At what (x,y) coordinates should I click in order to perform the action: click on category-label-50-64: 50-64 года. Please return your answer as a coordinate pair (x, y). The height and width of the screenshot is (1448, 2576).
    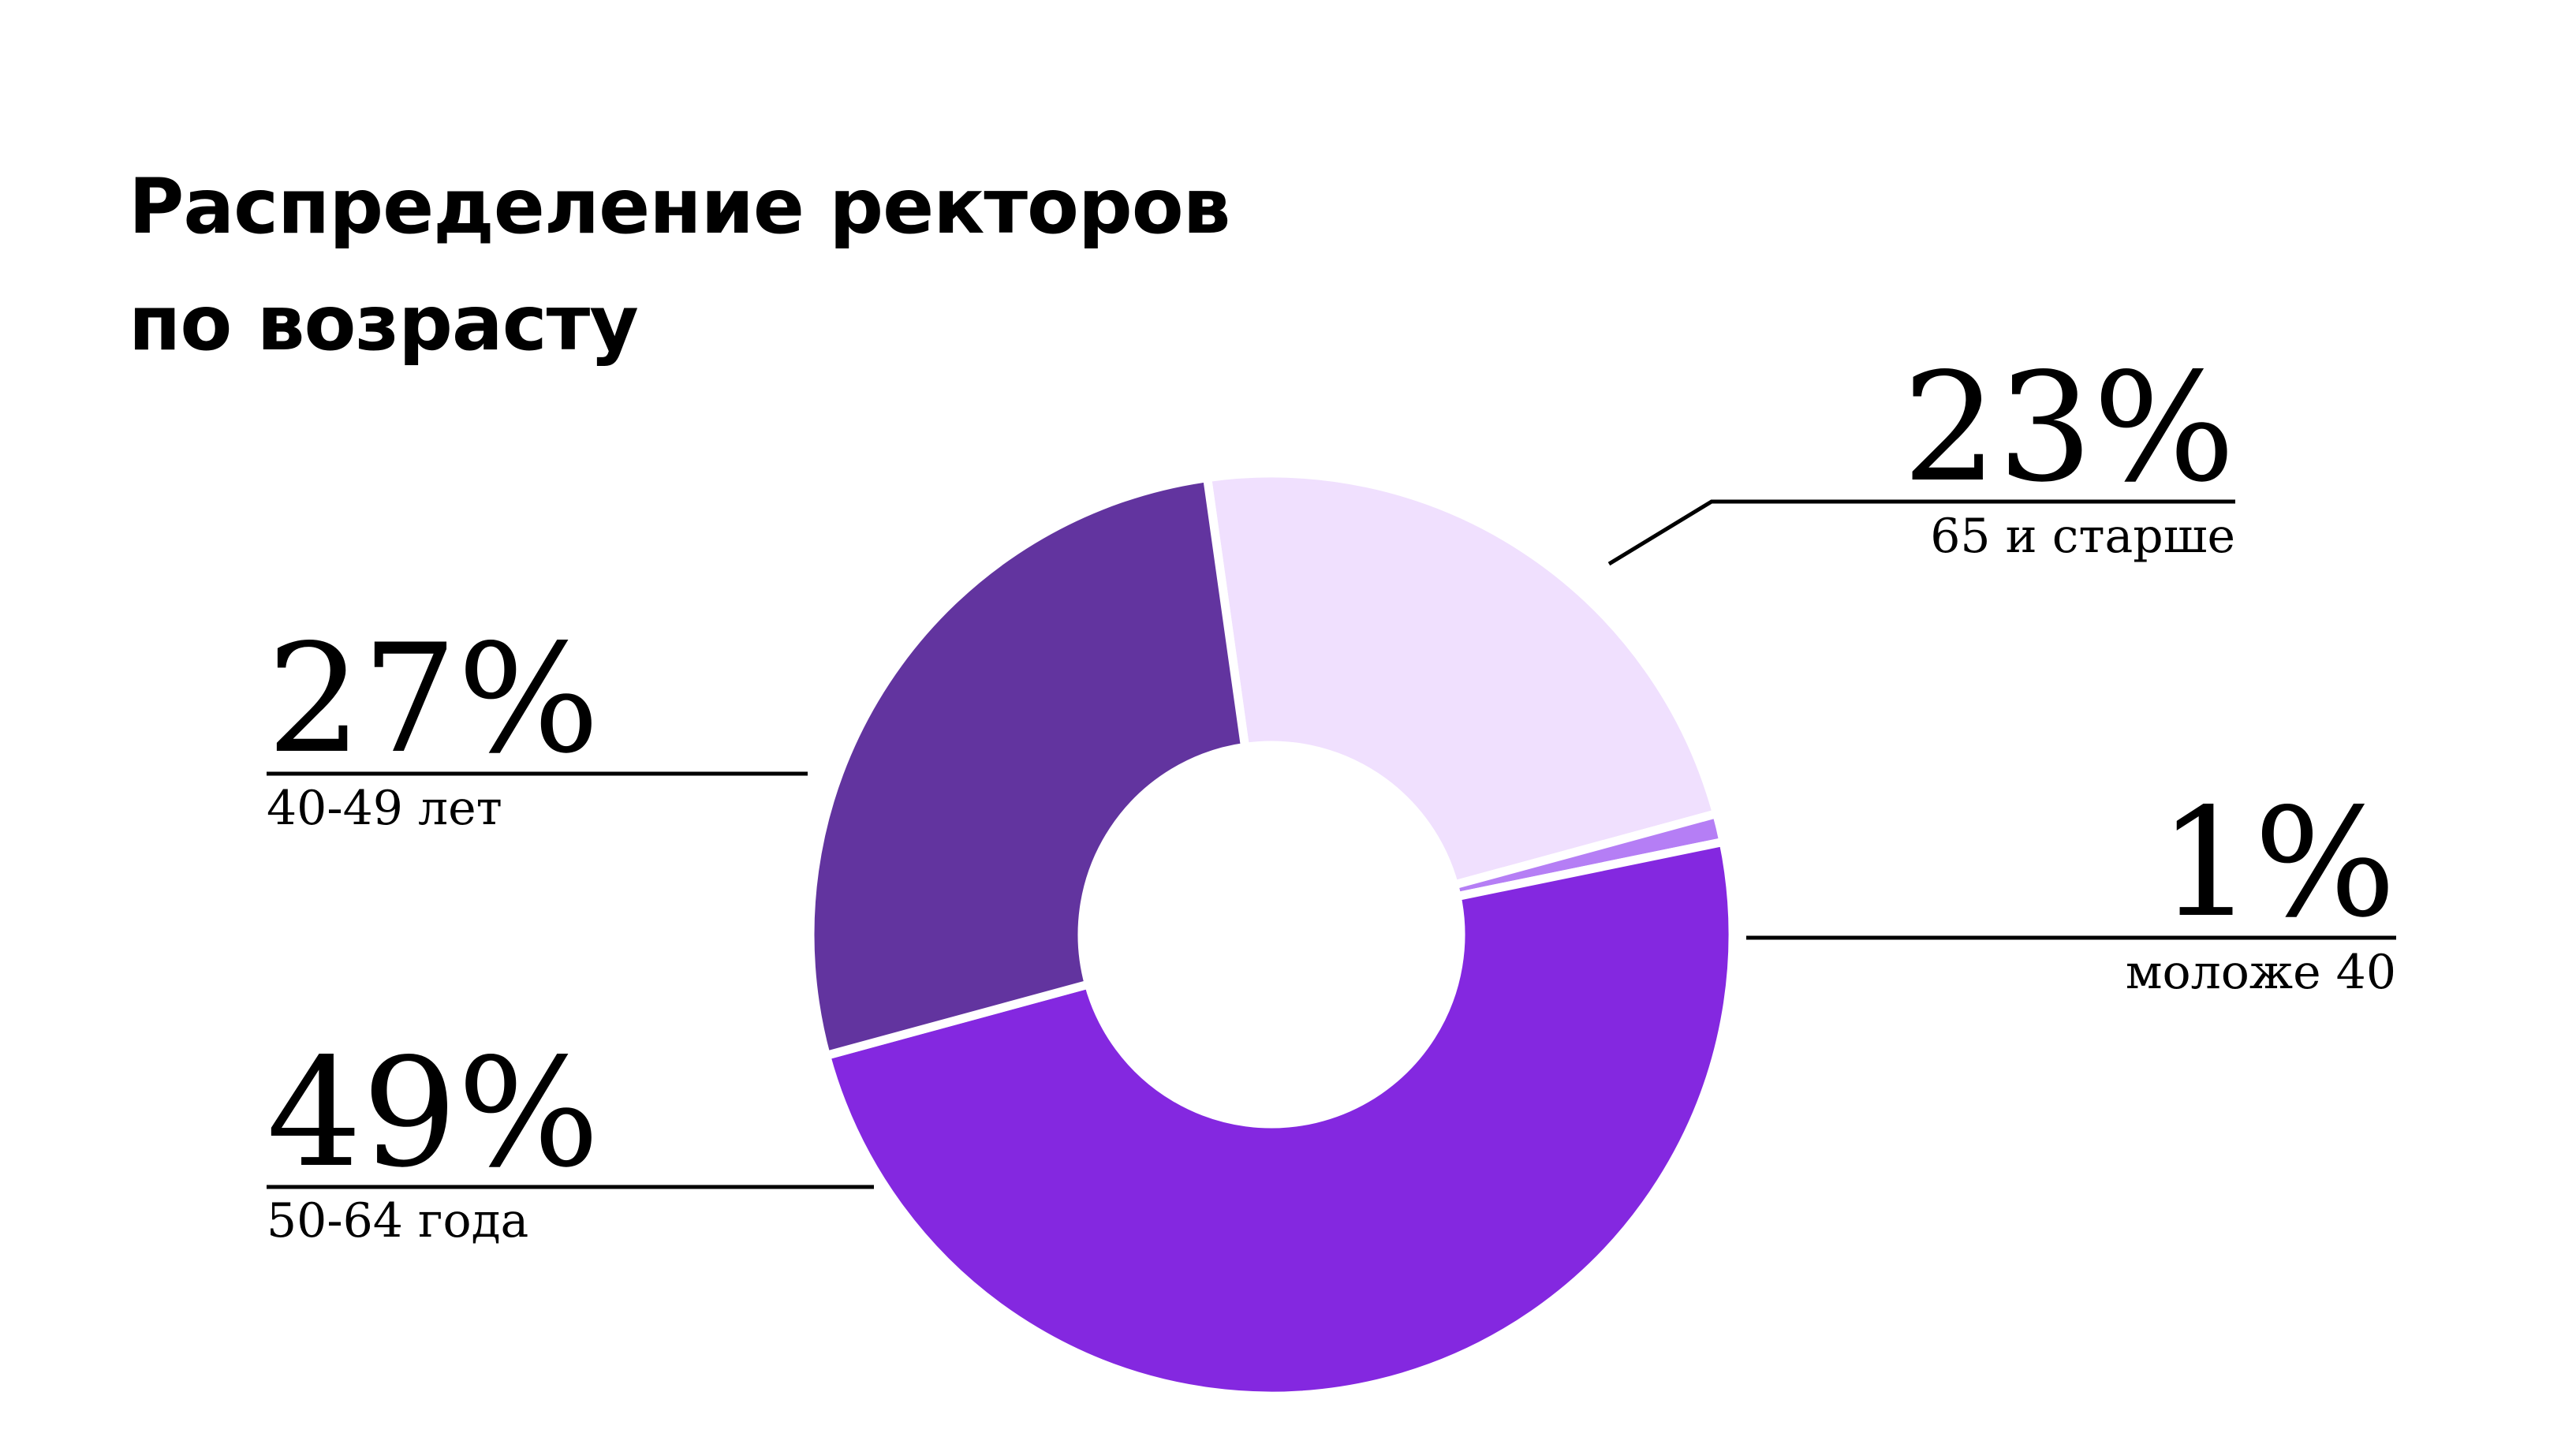
    Looking at the image, I should click on (397, 1220).